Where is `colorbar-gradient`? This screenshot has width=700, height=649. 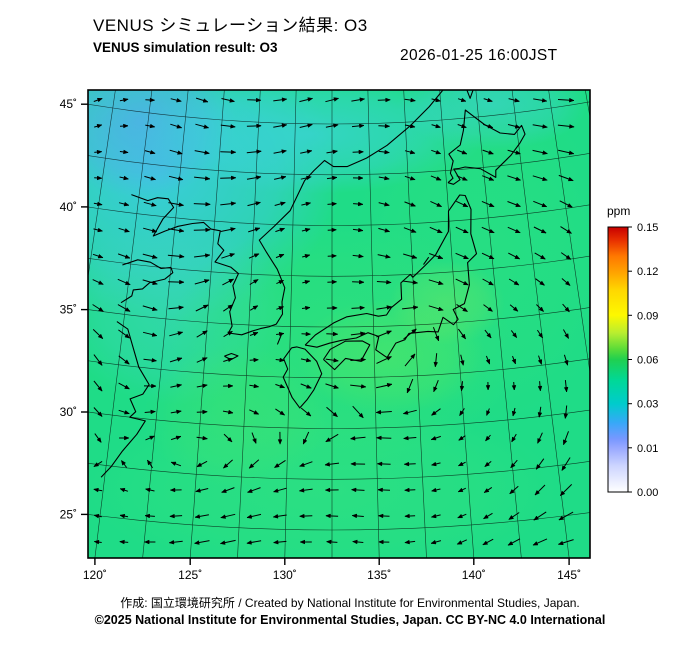 colorbar-gradient is located at coordinates (618, 359).